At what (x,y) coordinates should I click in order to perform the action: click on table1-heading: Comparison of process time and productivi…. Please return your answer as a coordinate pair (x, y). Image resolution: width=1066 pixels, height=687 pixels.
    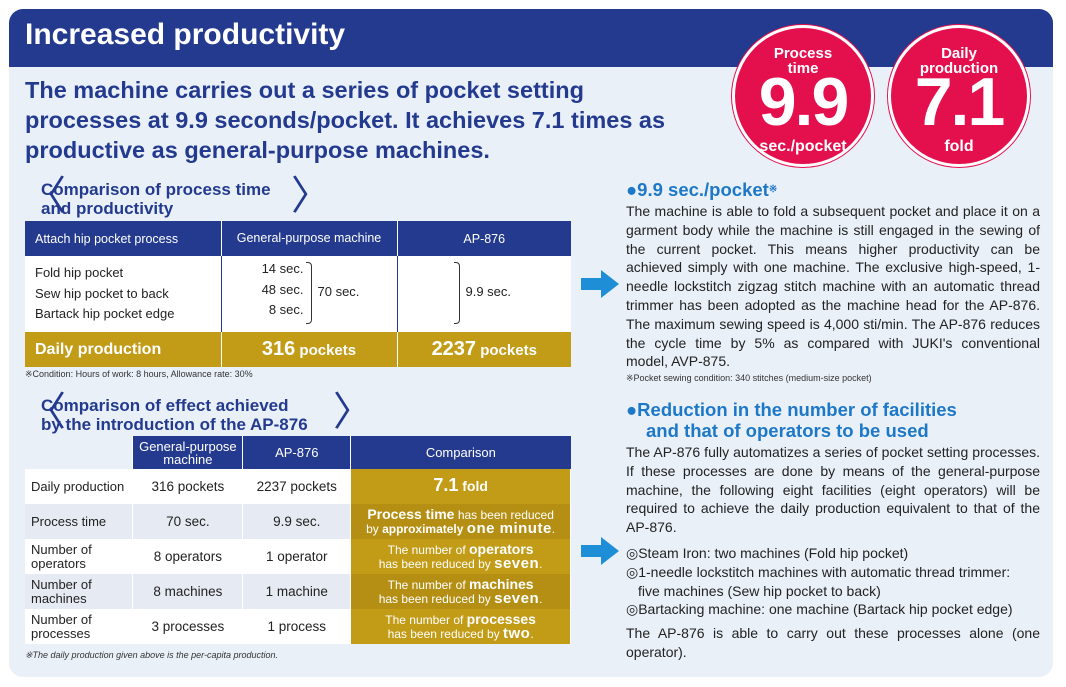
    Looking at the image, I should click on (156, 199).